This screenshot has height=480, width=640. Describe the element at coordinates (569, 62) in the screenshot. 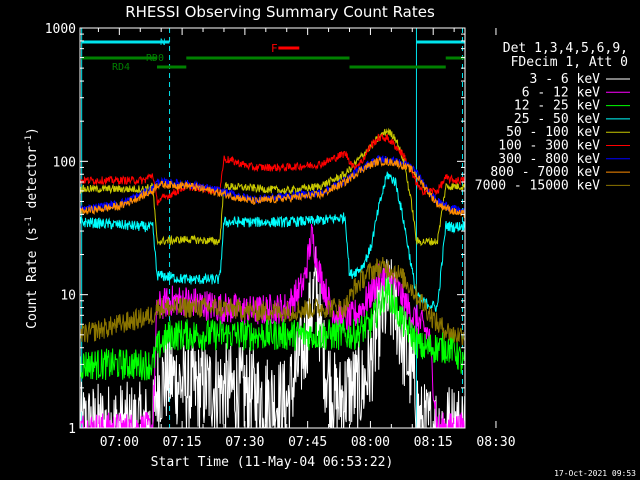

I see `legend-header-2: FDecim 1, Att 0` at that location.